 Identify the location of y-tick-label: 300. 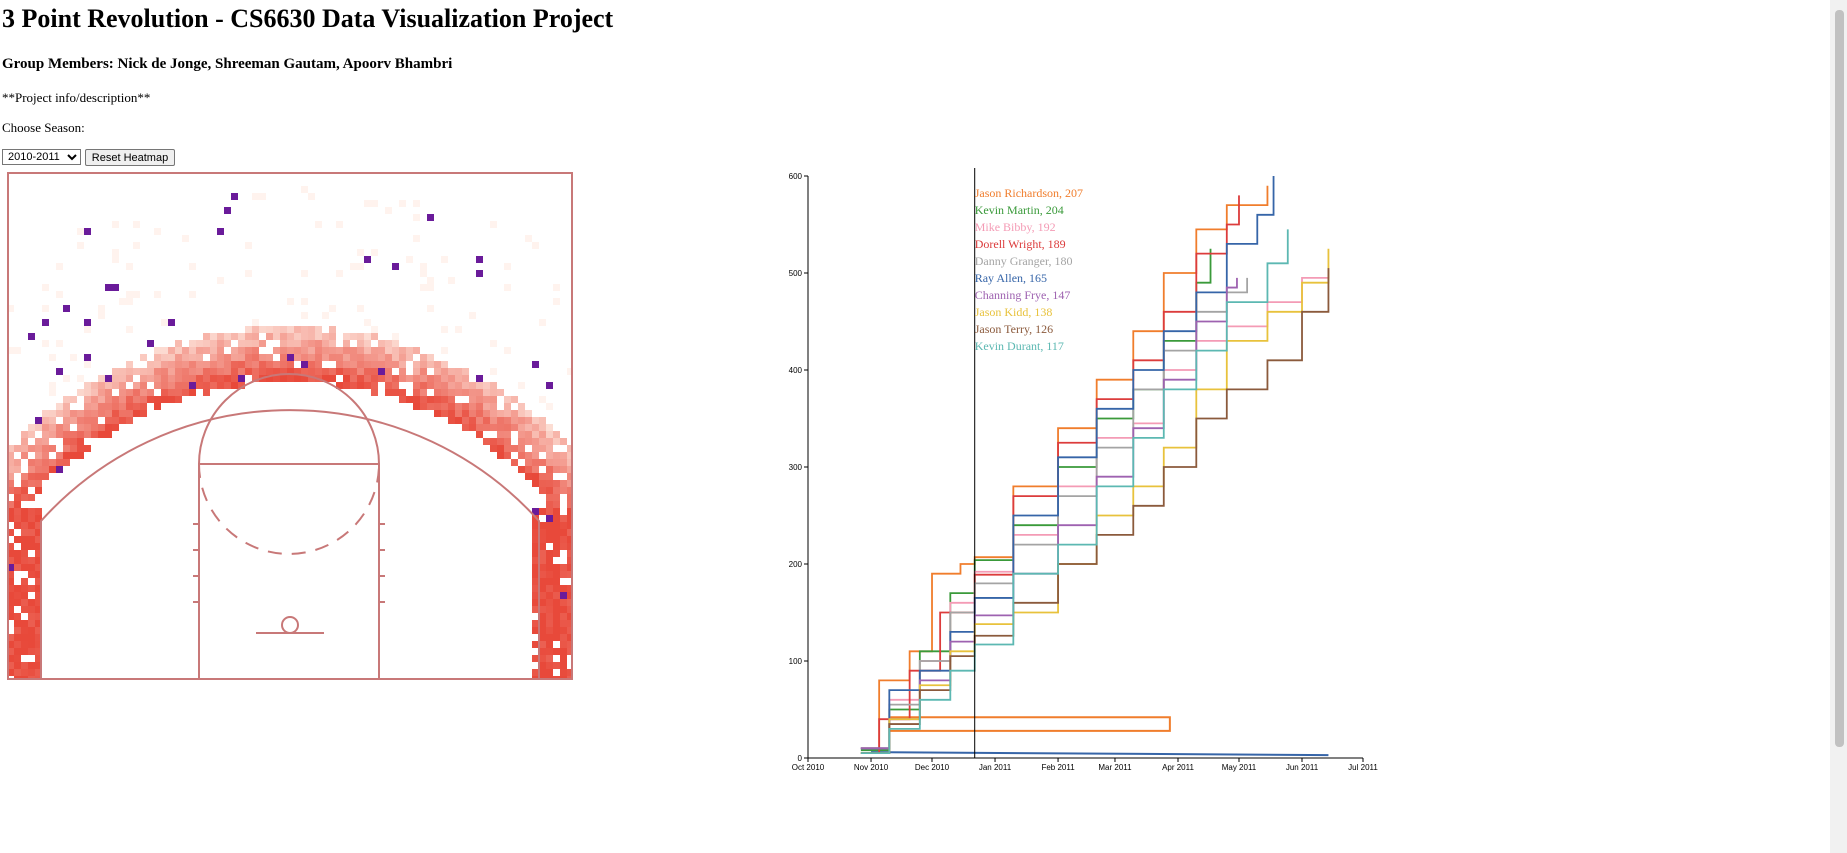
(796, 467).